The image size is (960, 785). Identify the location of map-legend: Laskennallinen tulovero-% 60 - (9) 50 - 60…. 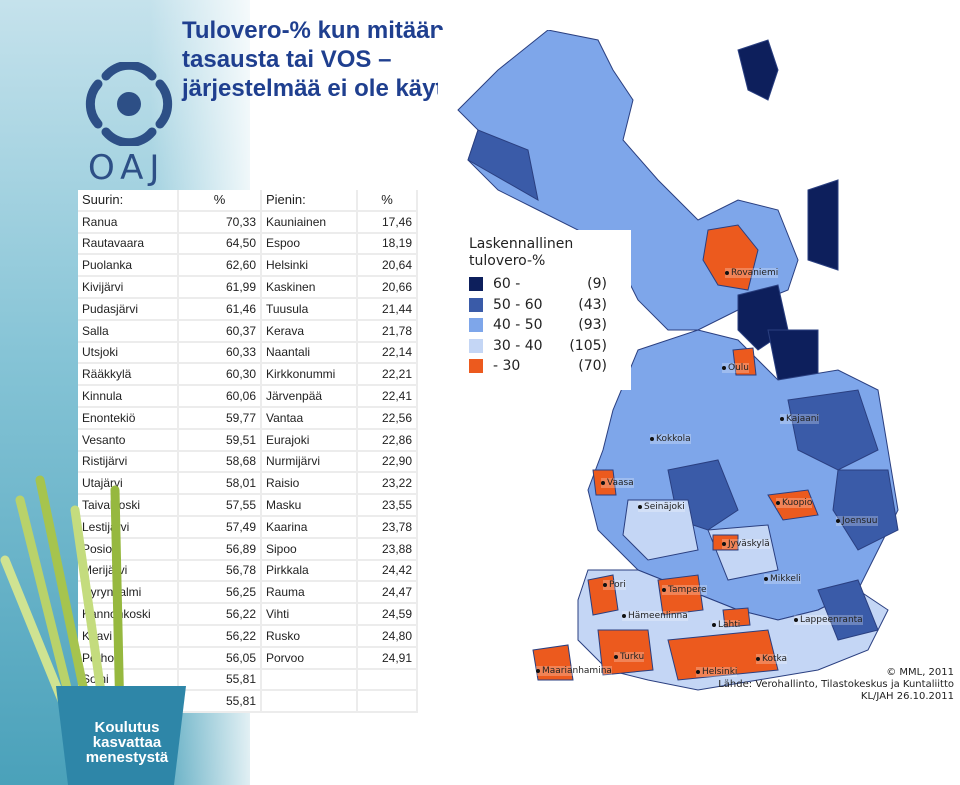
(546, 310).